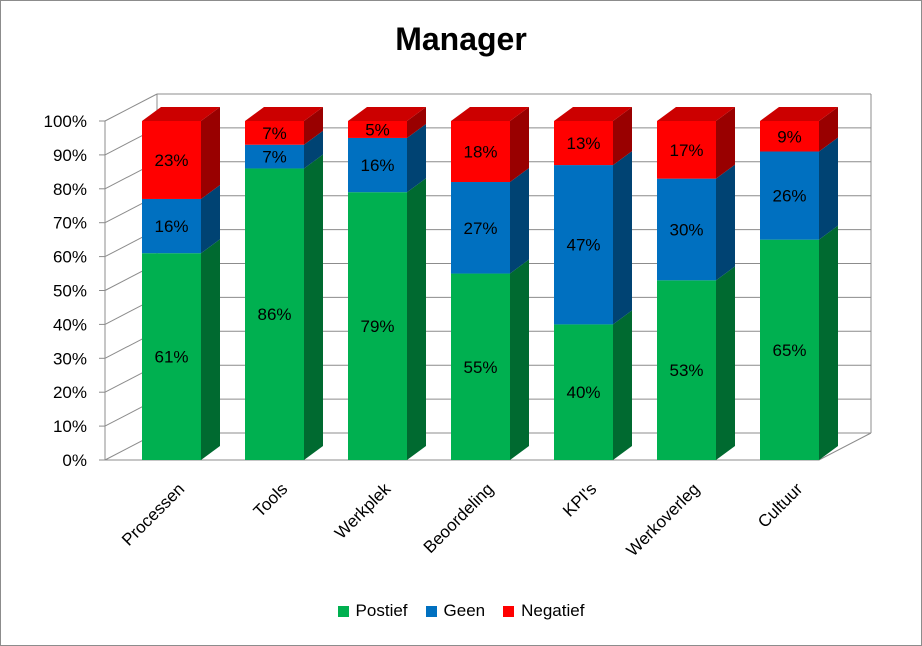 The width and height of the screenshot is (922, 646). I want to click on data-label: 40%, so click(583, 392).